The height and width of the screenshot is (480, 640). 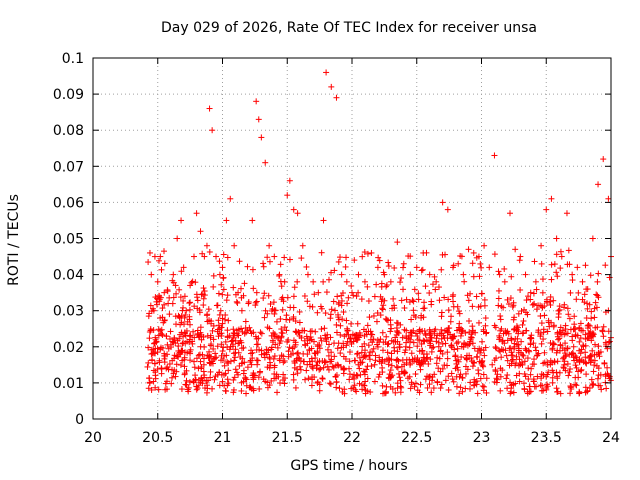 What do you see at coordinates (352, 438) in the screenshot?
I see `x-tick-label: 22` at bounding box center [352, 438].